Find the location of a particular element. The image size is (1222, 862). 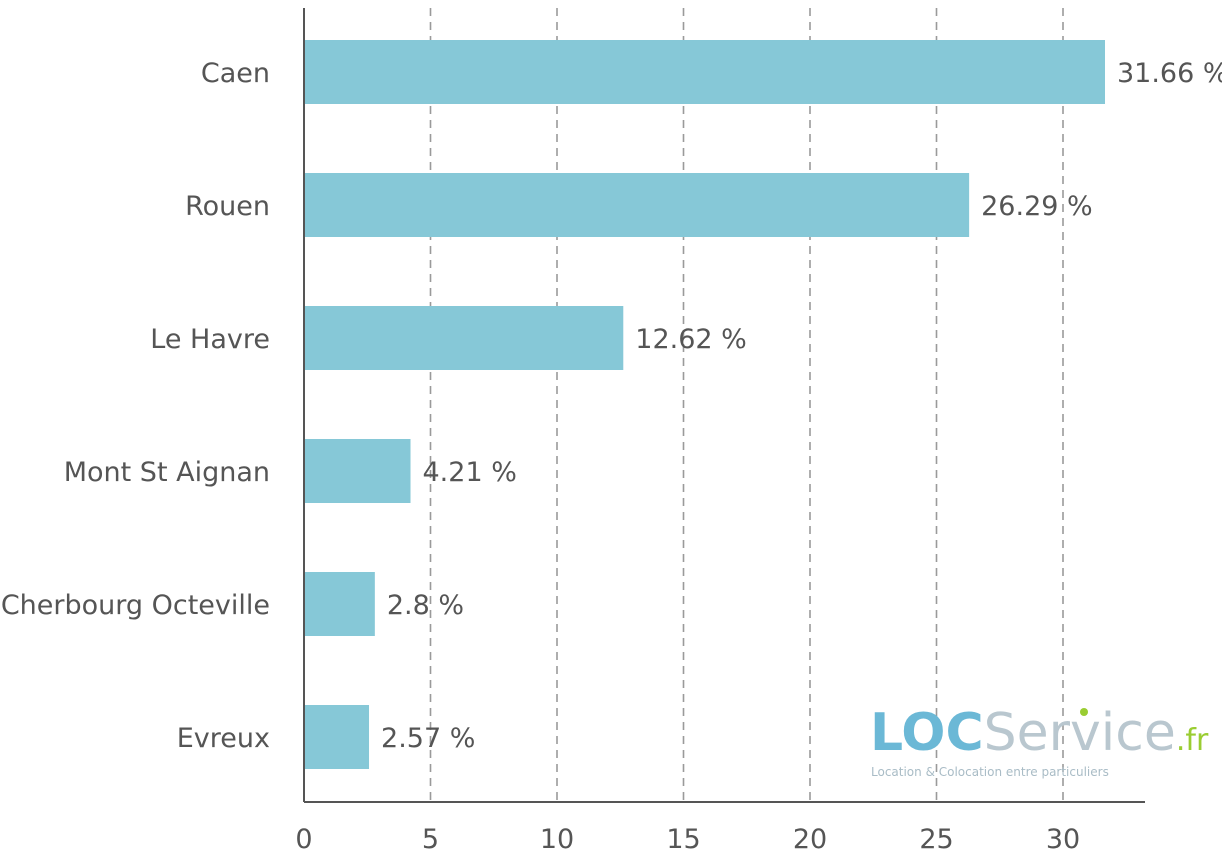

value-label: 2.57 % is located at coordinates (428, 738).